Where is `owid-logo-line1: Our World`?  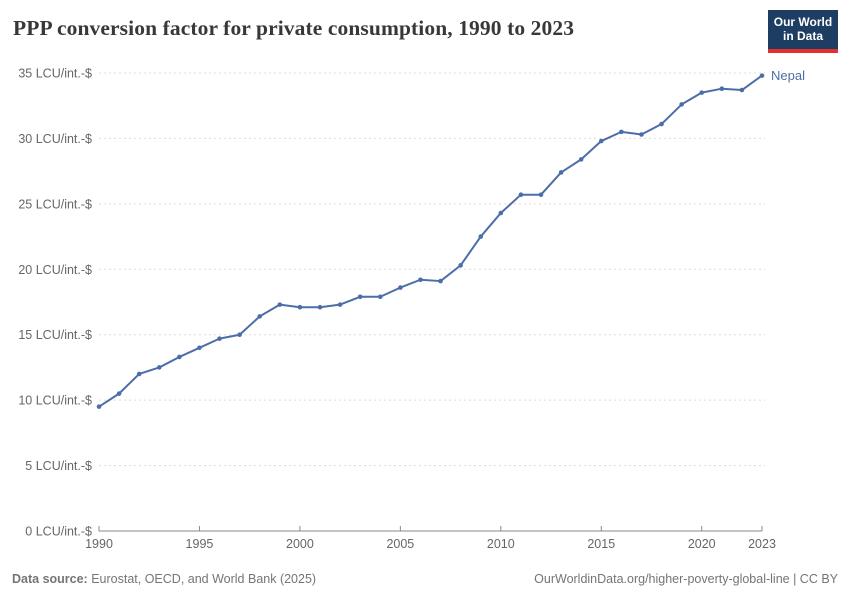
owid-logo-line1: Our World is located at coordinates (803, 21).